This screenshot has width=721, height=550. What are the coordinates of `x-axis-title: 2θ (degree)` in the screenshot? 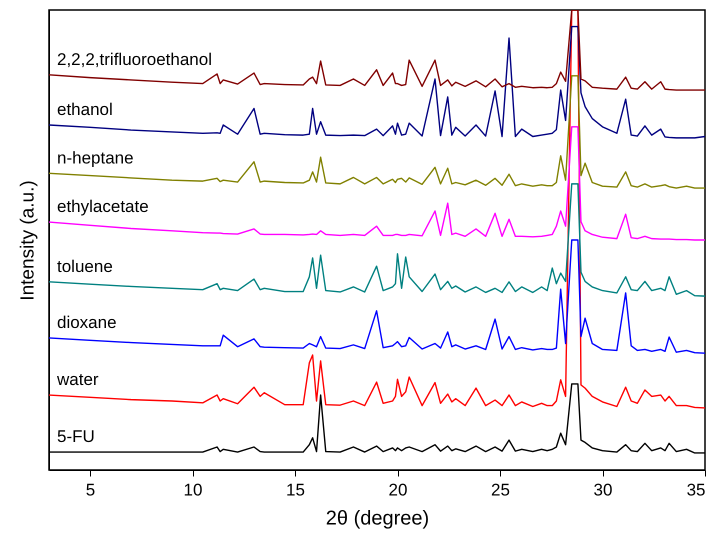 It's located at (378, 519).